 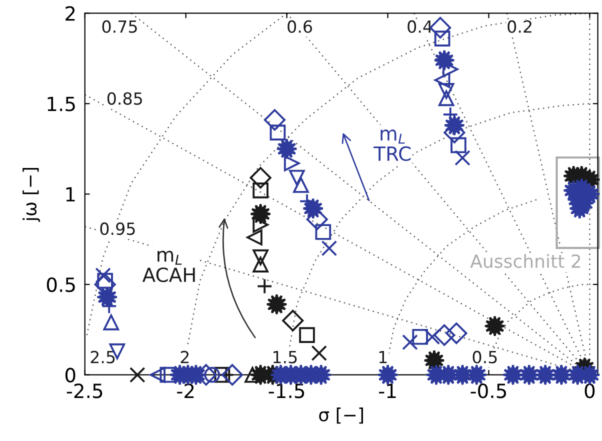 I want to click on x-tick-label: -2.5, so click(x=84, y=391).